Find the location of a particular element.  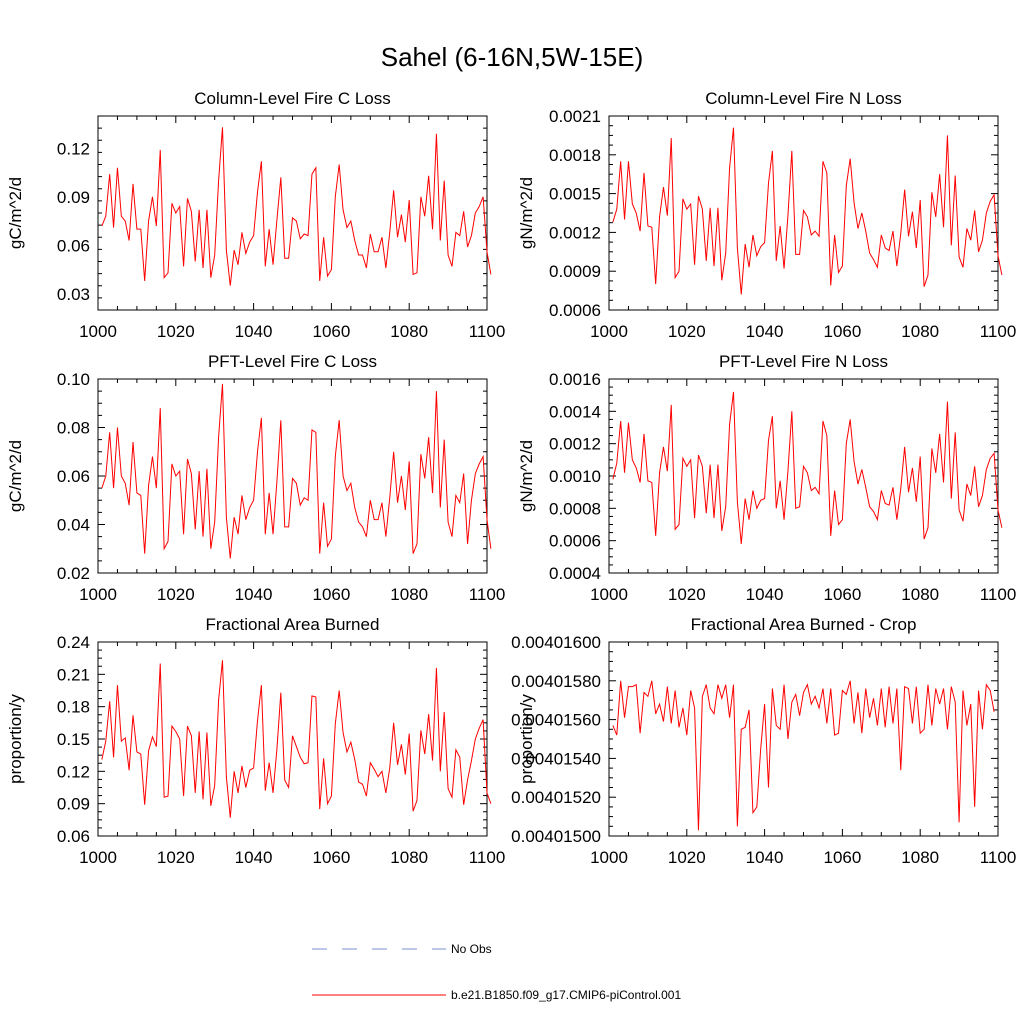

y-tick-label: 0.03 is located at coordinates (73, 294).